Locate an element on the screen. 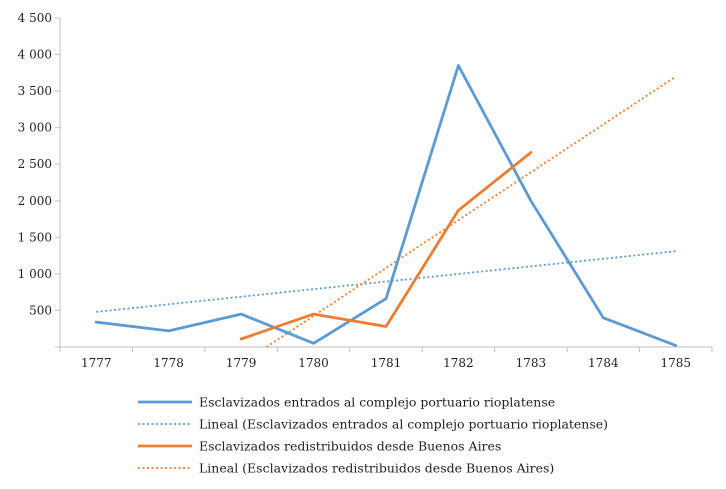 This screenshot has width=726, height=489. x-tick-label: 1783 is located at coordinates (531, 363).